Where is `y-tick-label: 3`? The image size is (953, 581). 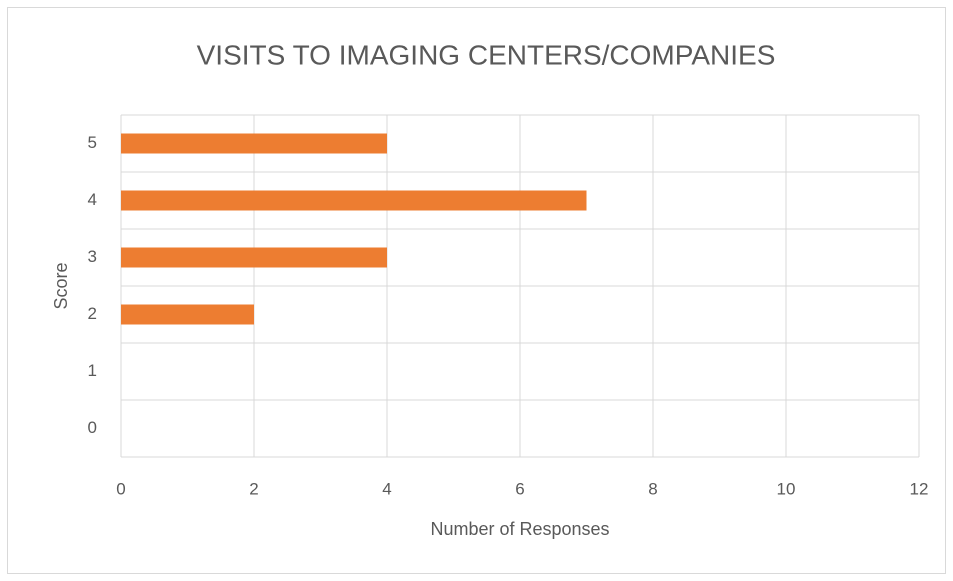 y-tick-label: 3 is located at coordinates (92, 256).